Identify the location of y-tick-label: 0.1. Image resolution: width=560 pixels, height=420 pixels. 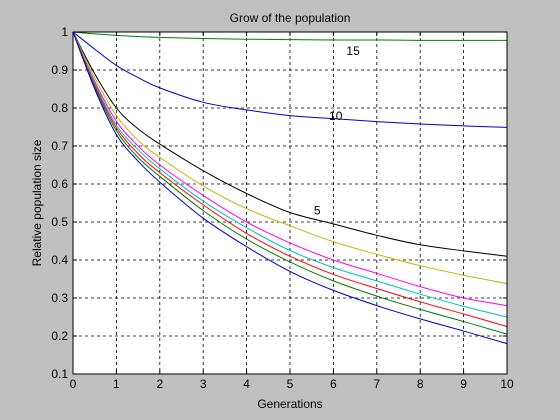
(59, 374).